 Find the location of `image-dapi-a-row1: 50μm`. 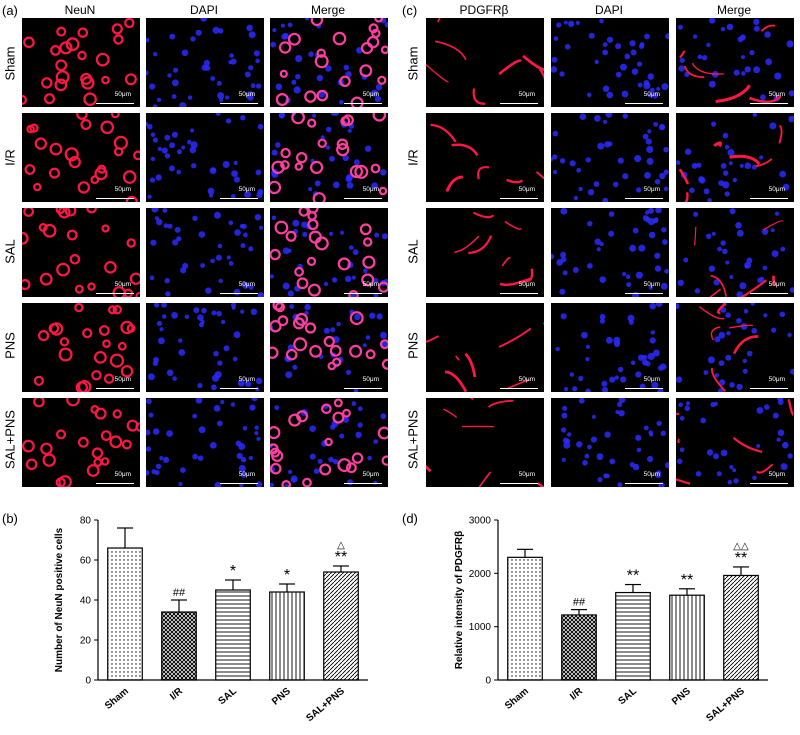

image-dapi-a-row1: 50μm is located at coordinates (205, 157).